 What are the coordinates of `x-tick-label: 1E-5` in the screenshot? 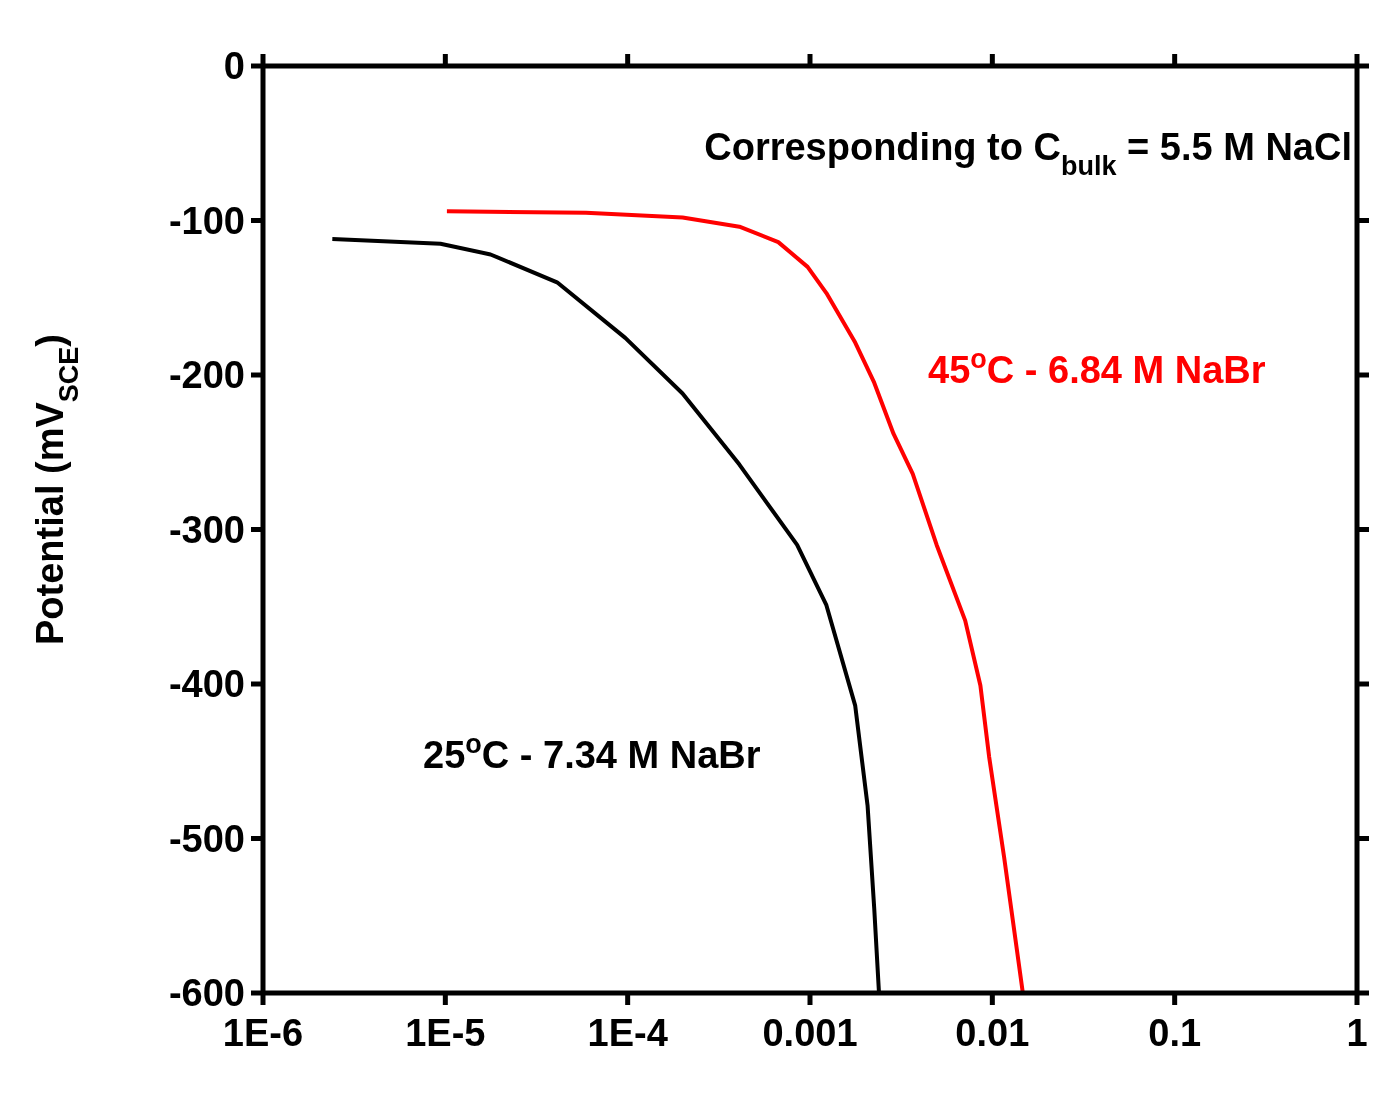 It's located at (445, 1032).